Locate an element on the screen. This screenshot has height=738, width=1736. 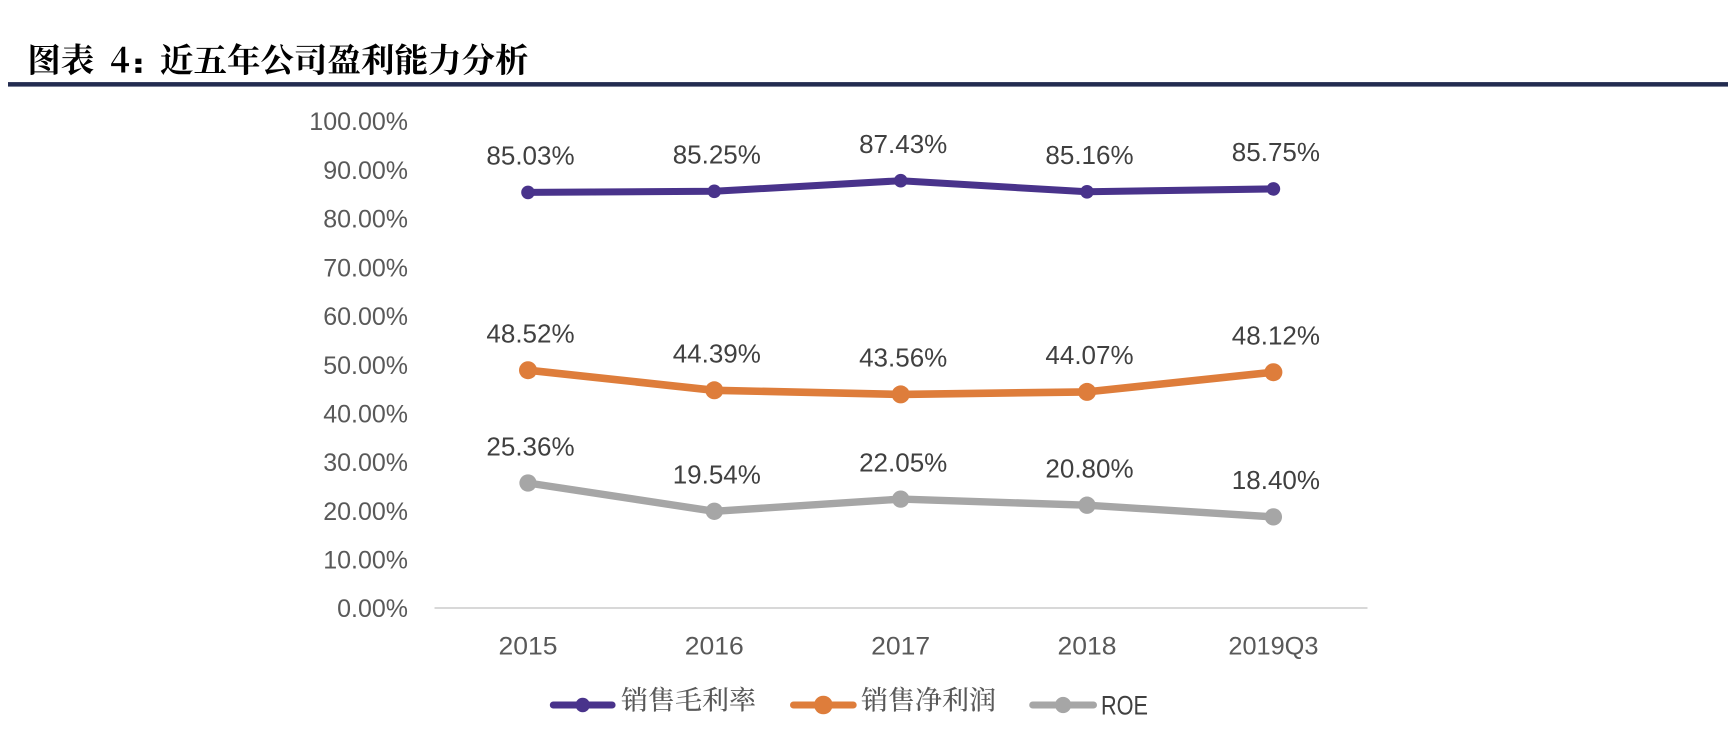
svg-text: ROE is located at coordinates (1124, 706).